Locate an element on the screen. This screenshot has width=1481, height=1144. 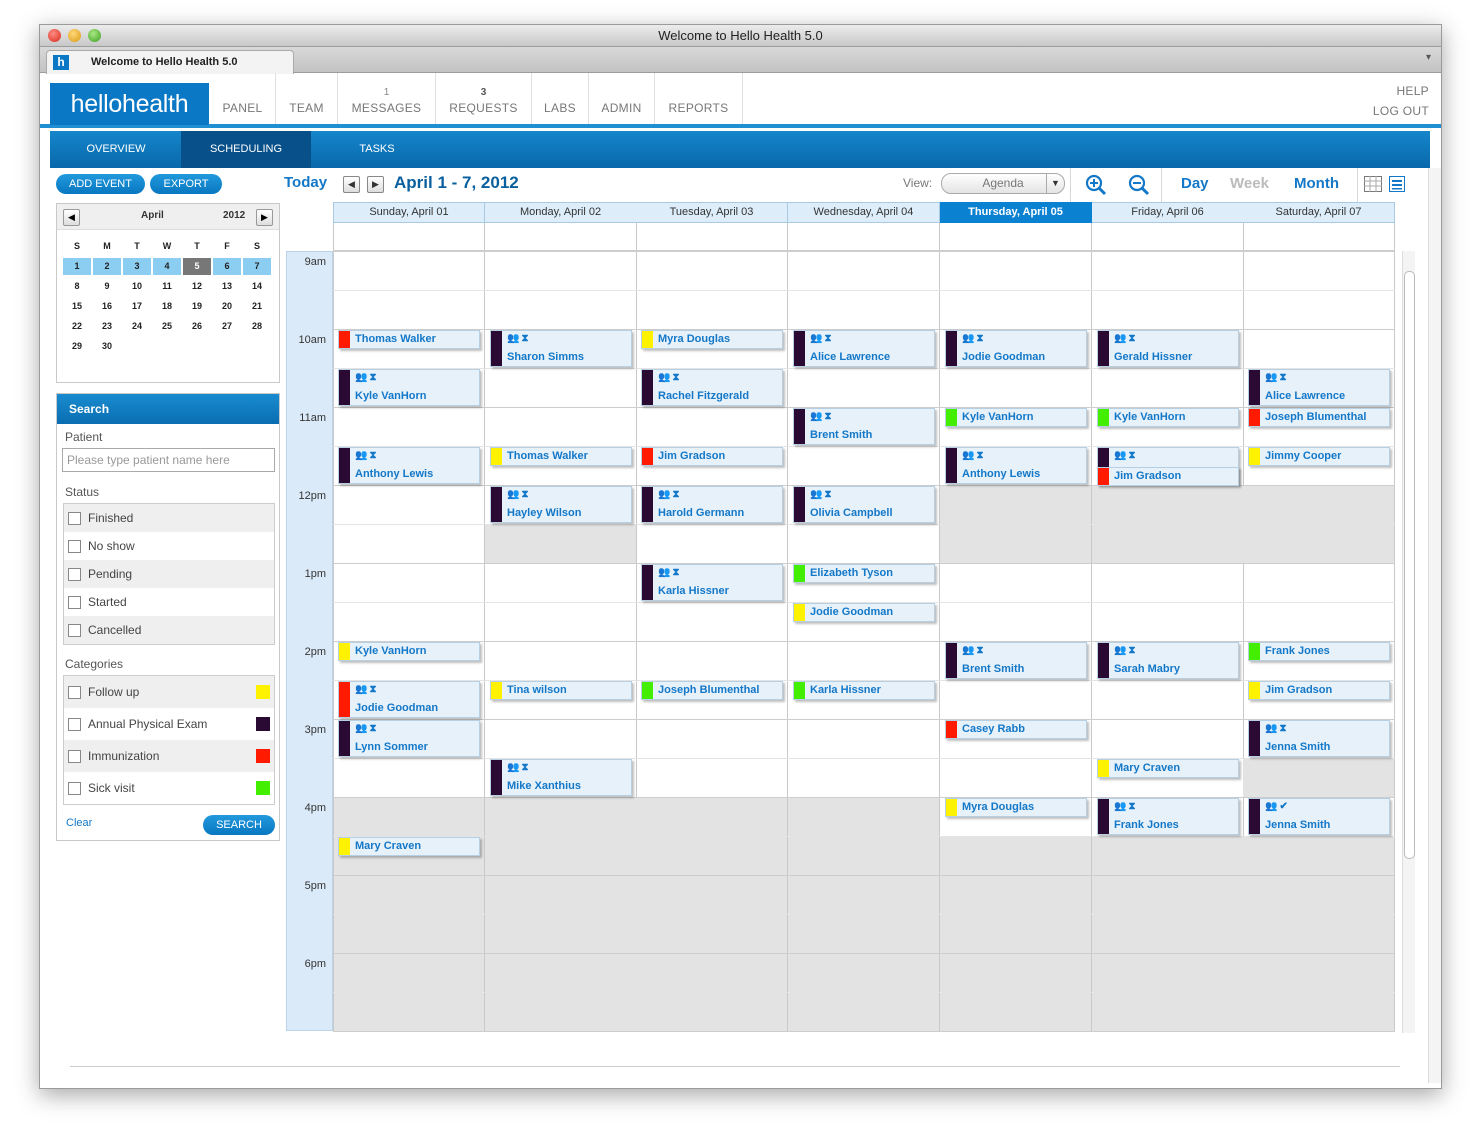
zoom-in-icon is located at coordinates (1096, 185).